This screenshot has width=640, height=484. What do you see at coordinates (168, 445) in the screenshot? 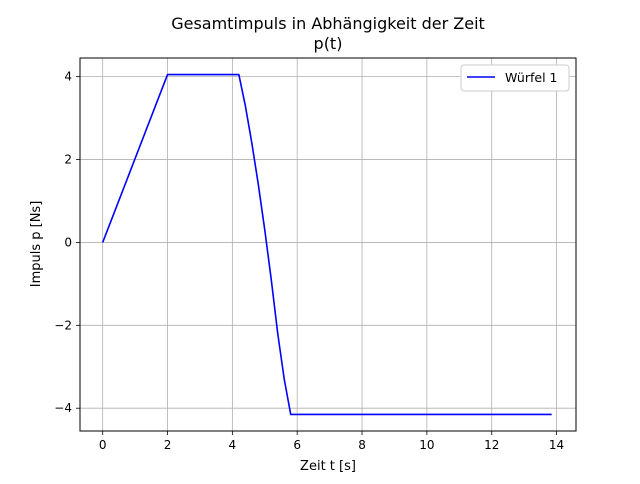
I see `x-tick-label: 2` at bounding box center [168, 445].